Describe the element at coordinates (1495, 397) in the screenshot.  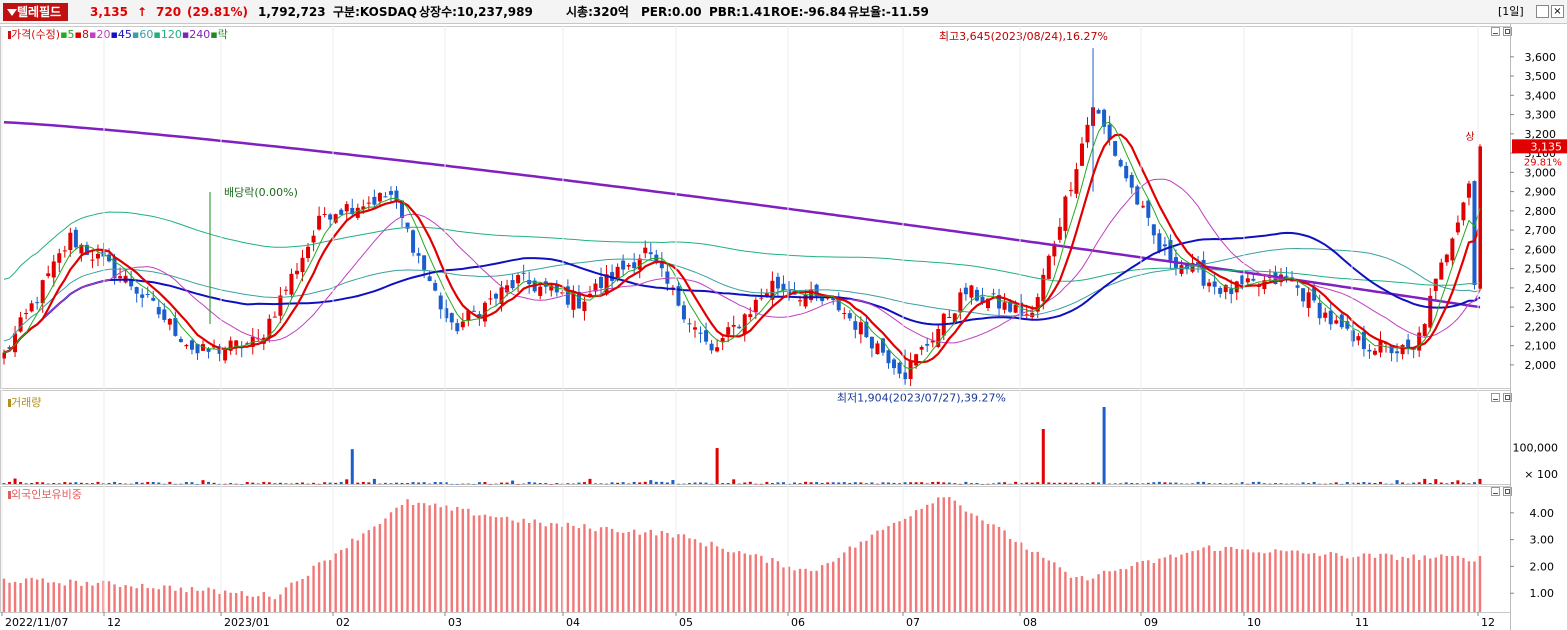
I see `volume-panel-minimize-button` at that location.